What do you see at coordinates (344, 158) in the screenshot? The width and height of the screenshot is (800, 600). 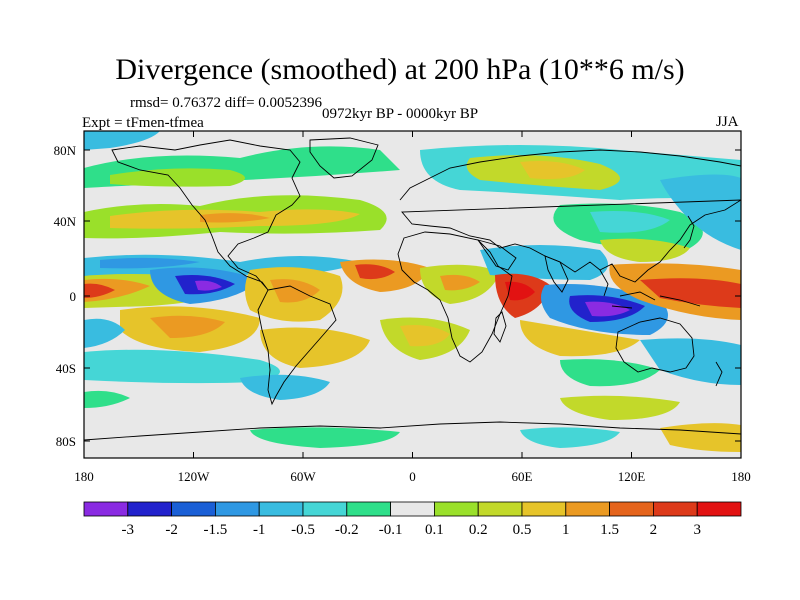 I see `coastline-greenland` at bounding box center [344, 158].